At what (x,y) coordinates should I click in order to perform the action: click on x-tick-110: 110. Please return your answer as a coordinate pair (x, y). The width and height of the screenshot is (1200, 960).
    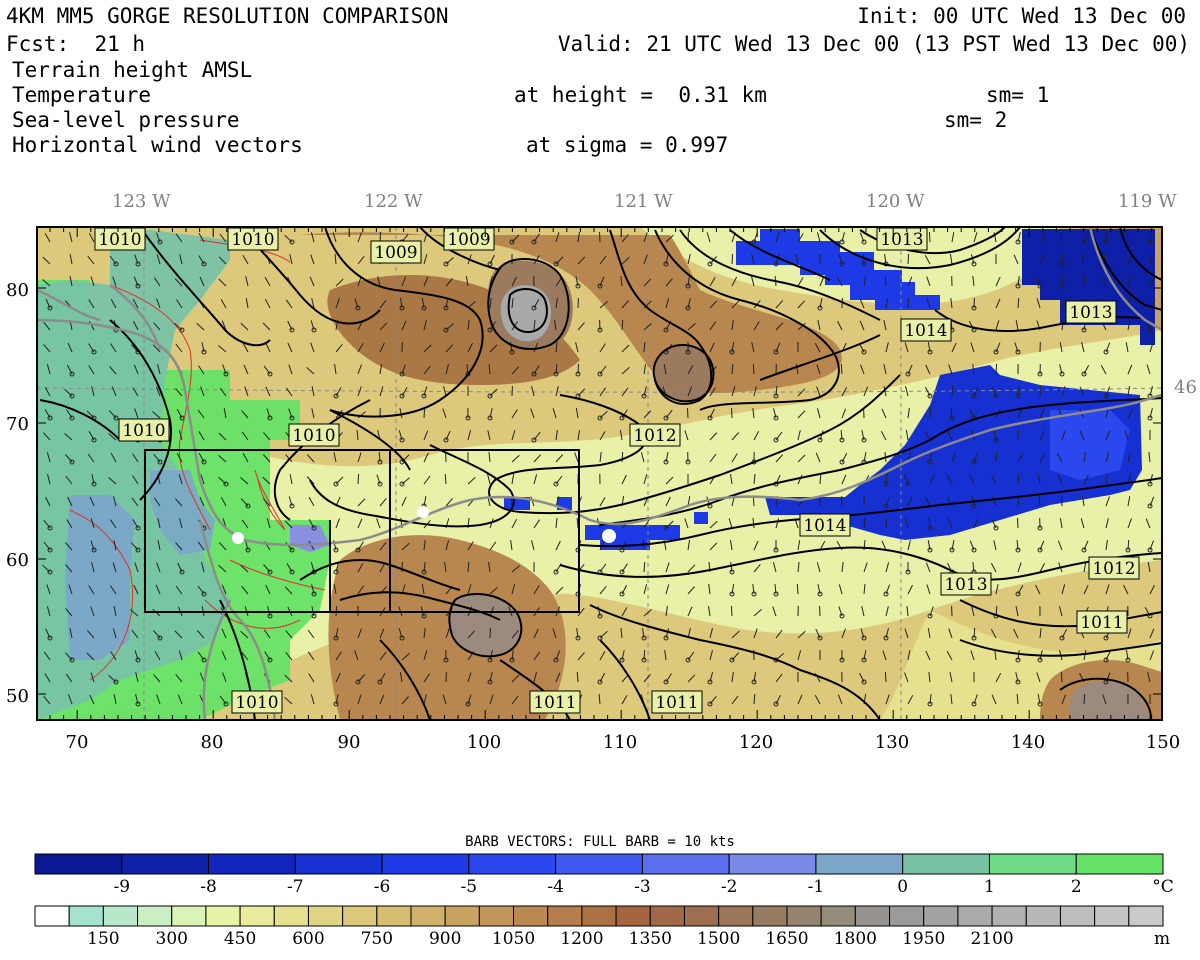
    Looking at the image, I should click on (620, 742).